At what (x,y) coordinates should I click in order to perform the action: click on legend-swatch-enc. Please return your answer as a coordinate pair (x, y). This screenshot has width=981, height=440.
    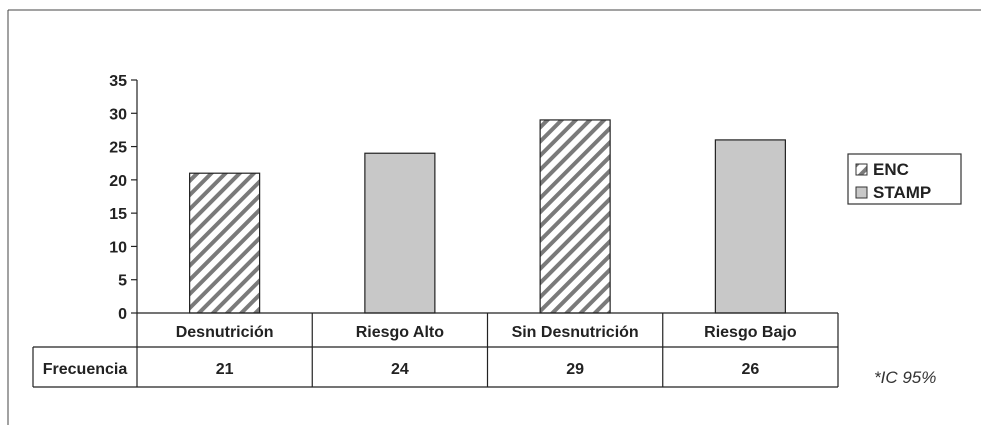
    Looking at the image, I should click on (861, 169).